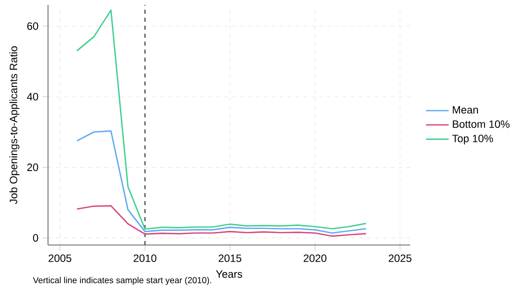  I want to click on x-axis-title: Years, so click(229, 274).